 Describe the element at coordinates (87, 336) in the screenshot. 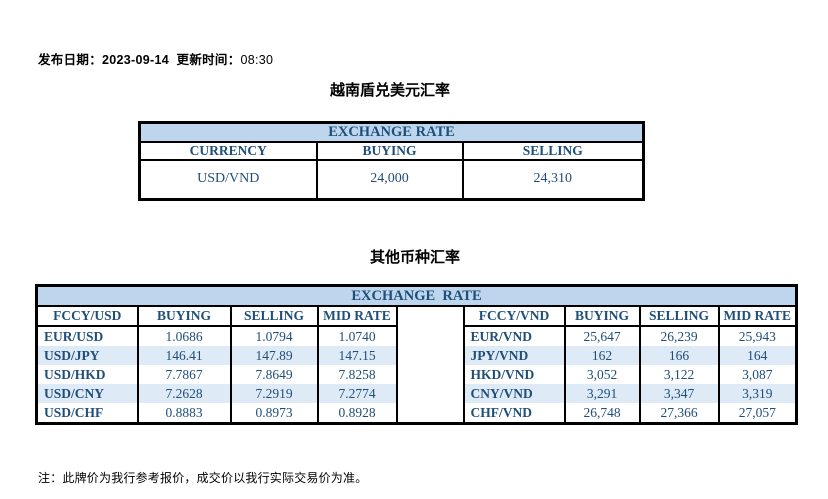

I see `currency-pair: EUR/USD` at that location.